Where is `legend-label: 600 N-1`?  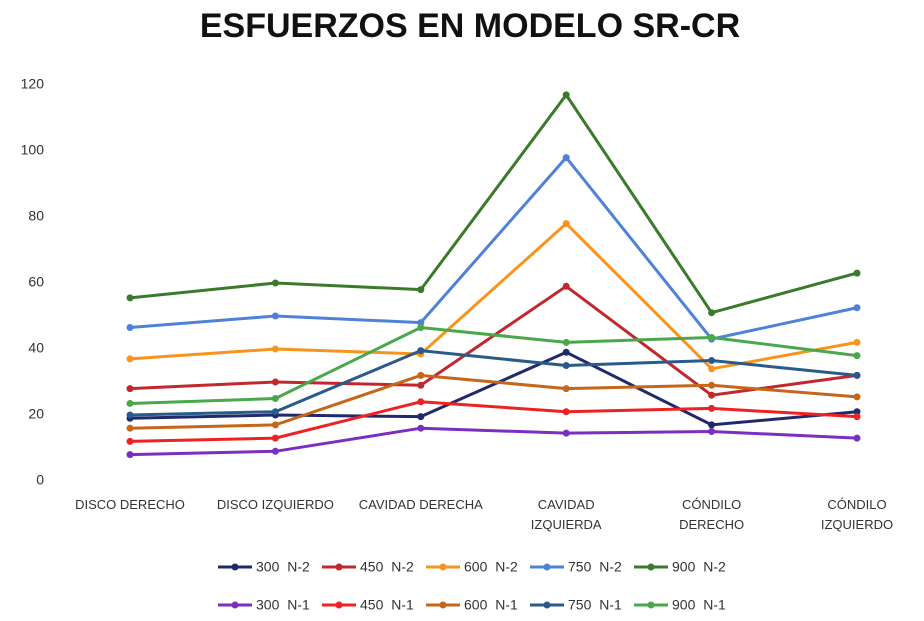 legend-label: 600 N-1 is located at coordinates (491, 605).